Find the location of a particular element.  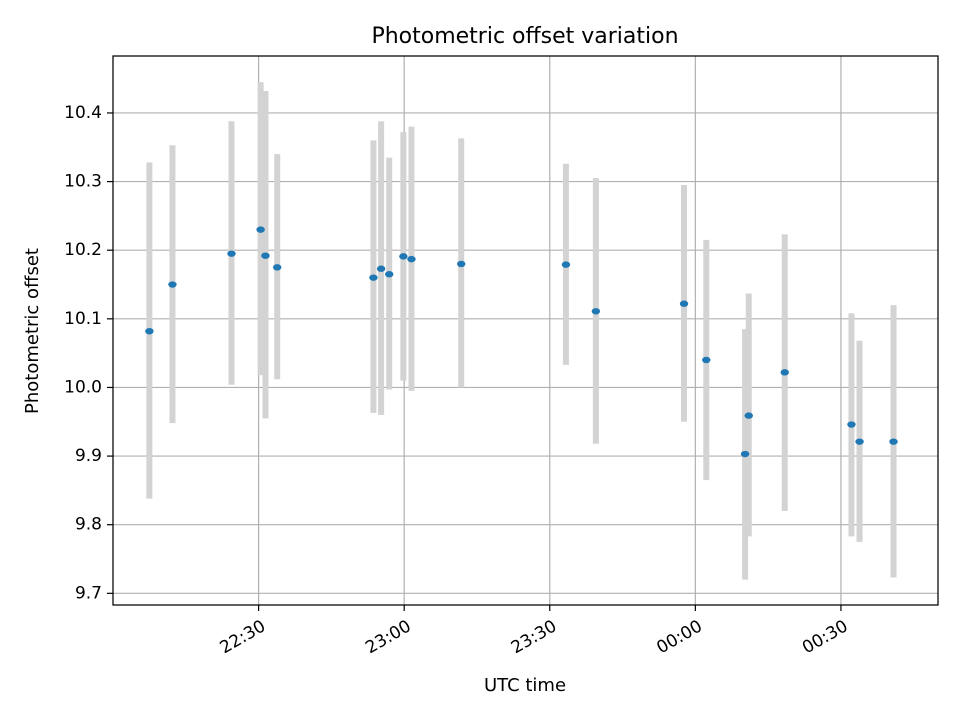

y-tick-label: 10.2 is located at coordinates (83, 250).